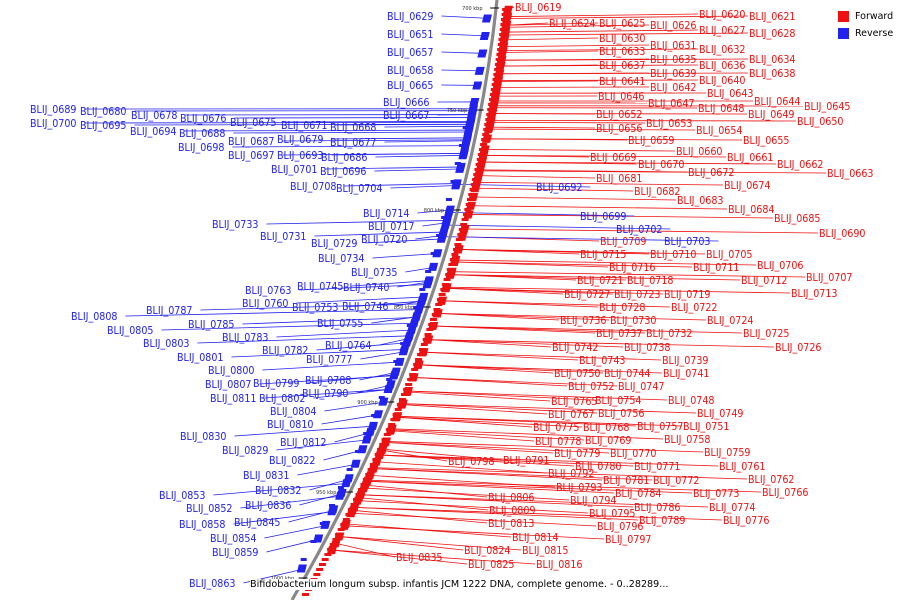 The width and height of the screenshot is (900, 600). I want to click on gene-label-0717: BLIJ_0717, so click(391, 227).